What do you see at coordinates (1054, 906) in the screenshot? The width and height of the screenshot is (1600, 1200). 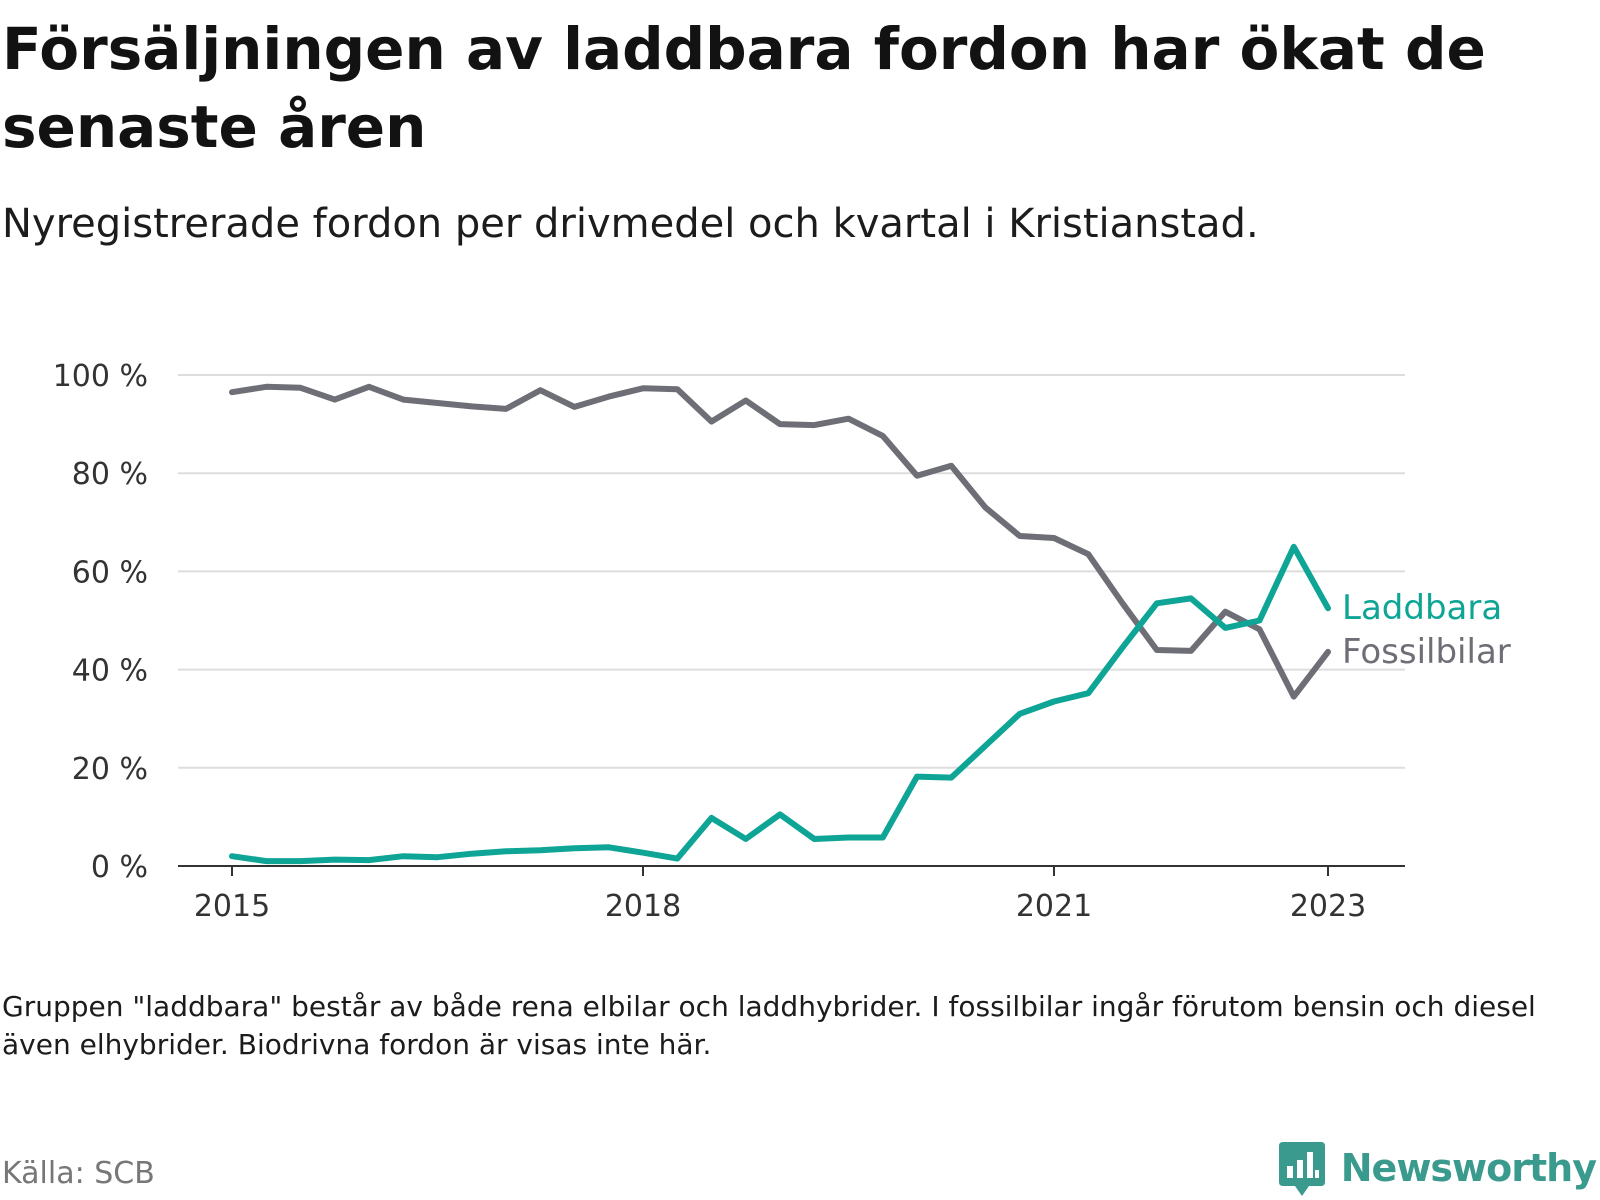 I see `x-tick-label: 2021` at bounding box center [1054, 906].